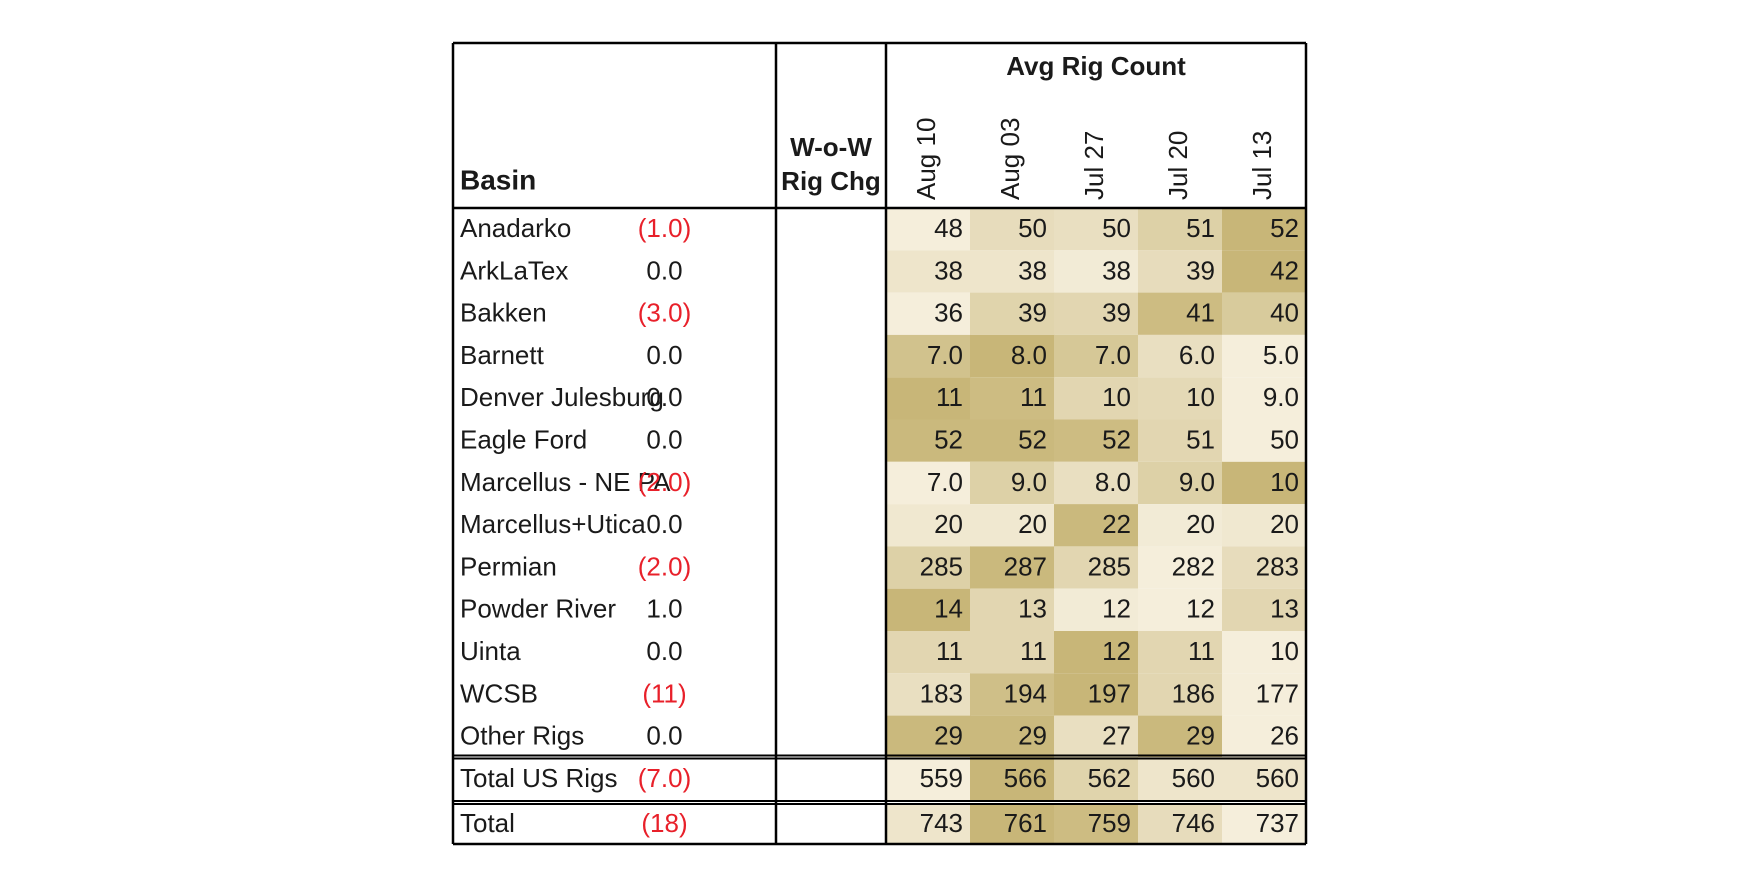 The image size is (1750, 875). What do you see at coordinates (1096, 66) in the screenshot?
I see `table-title: Avg Rig Count` at bounding box center [1096, 66].